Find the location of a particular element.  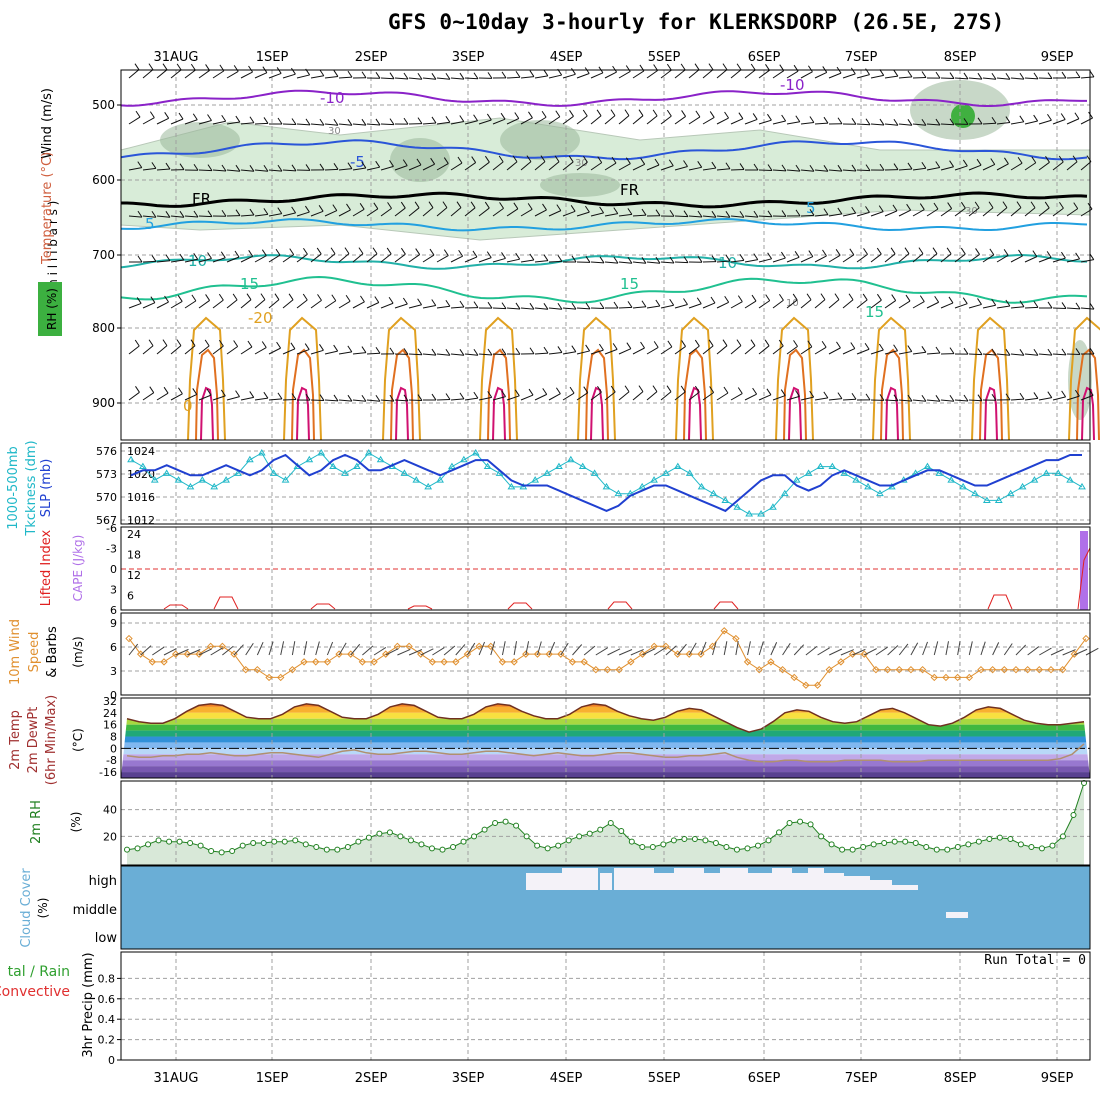

wind-tick-label: 3 is located at coordinates (113, 671).